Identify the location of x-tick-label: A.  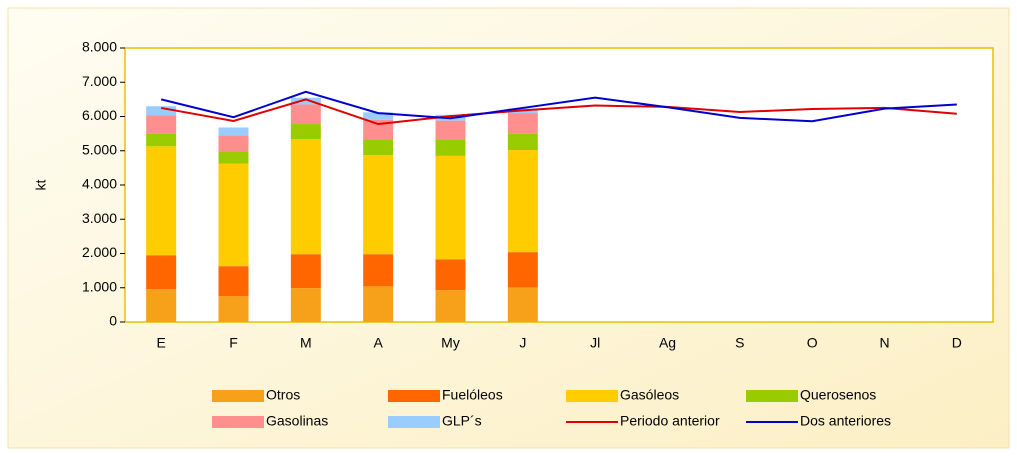
(378, 343).